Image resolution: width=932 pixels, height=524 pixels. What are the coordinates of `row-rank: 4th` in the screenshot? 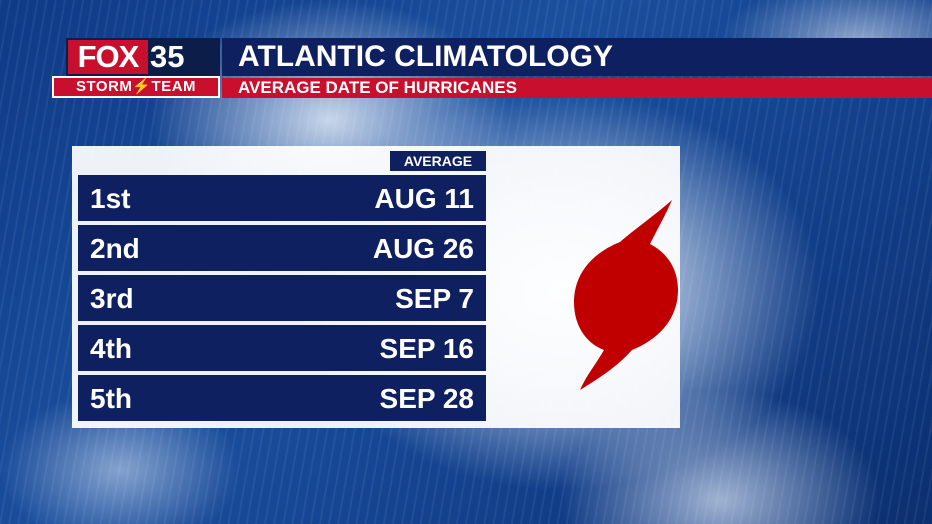 It's located at (111, 348).